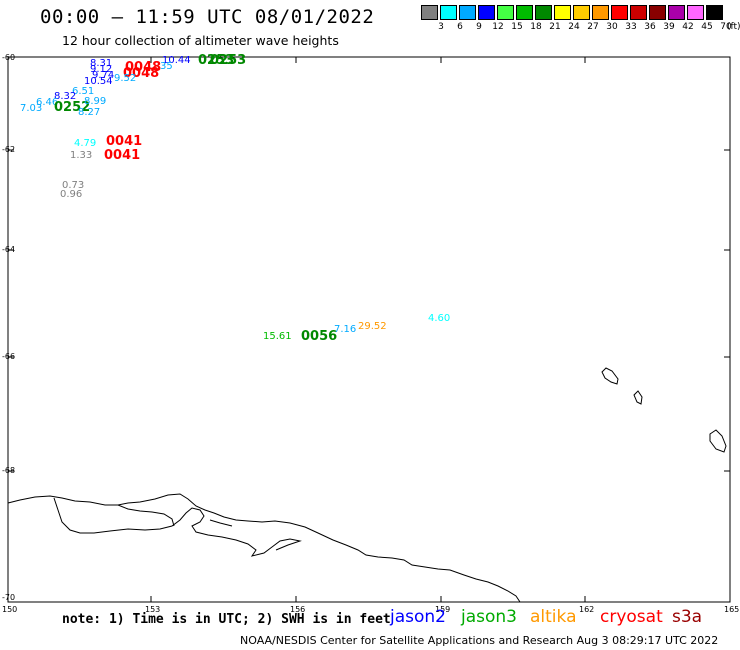  Describe the element at coordinates (536, 27) in the screenshot. I see `colorbar-label: 18` at that location.